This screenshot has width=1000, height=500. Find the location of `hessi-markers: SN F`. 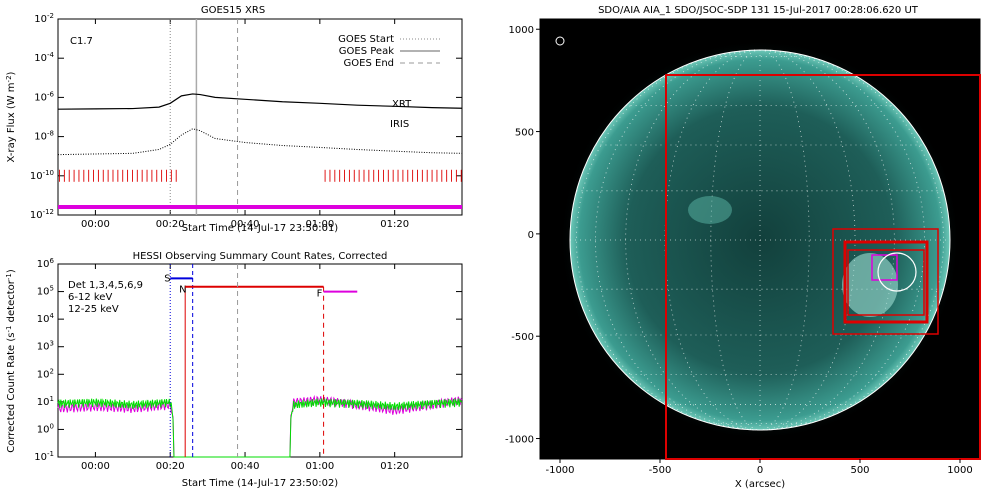

hessi-markers: SN F is located at coordinates (261, 360).